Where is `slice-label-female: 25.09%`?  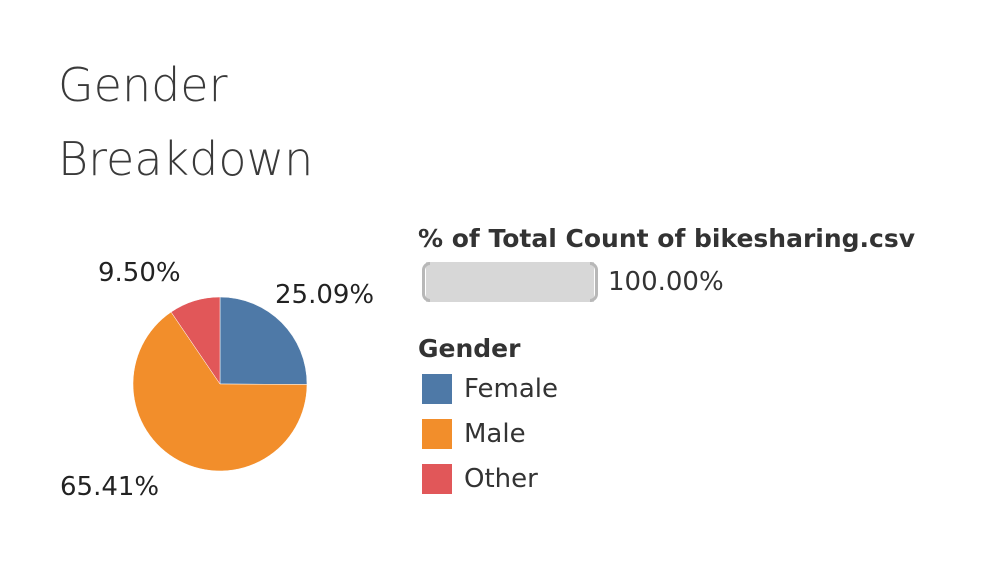 slice-label-female: 25.09% is located at coordinates (325, 295).